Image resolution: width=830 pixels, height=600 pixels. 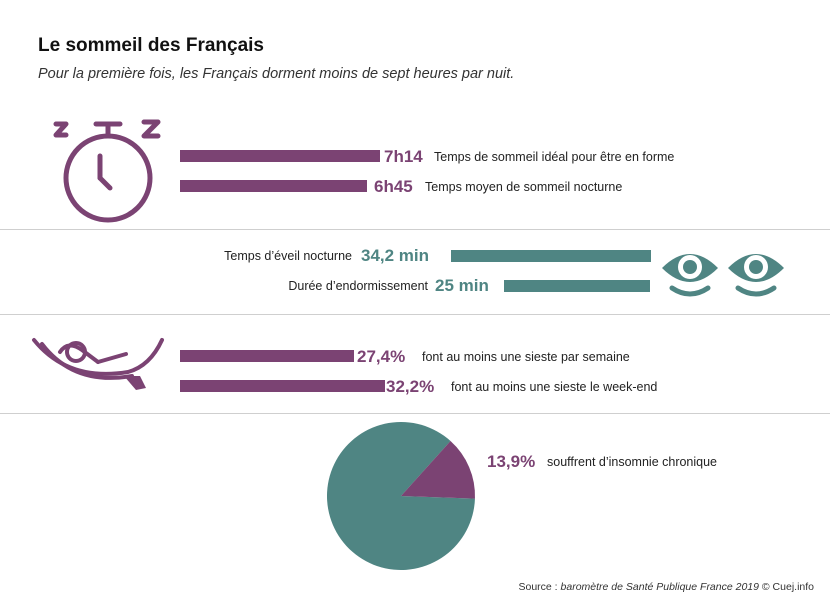 What do you see at coordinates (539, 587) in the screenshot?
I see `source-prefix: Source :` at bounding box center [539, 587].